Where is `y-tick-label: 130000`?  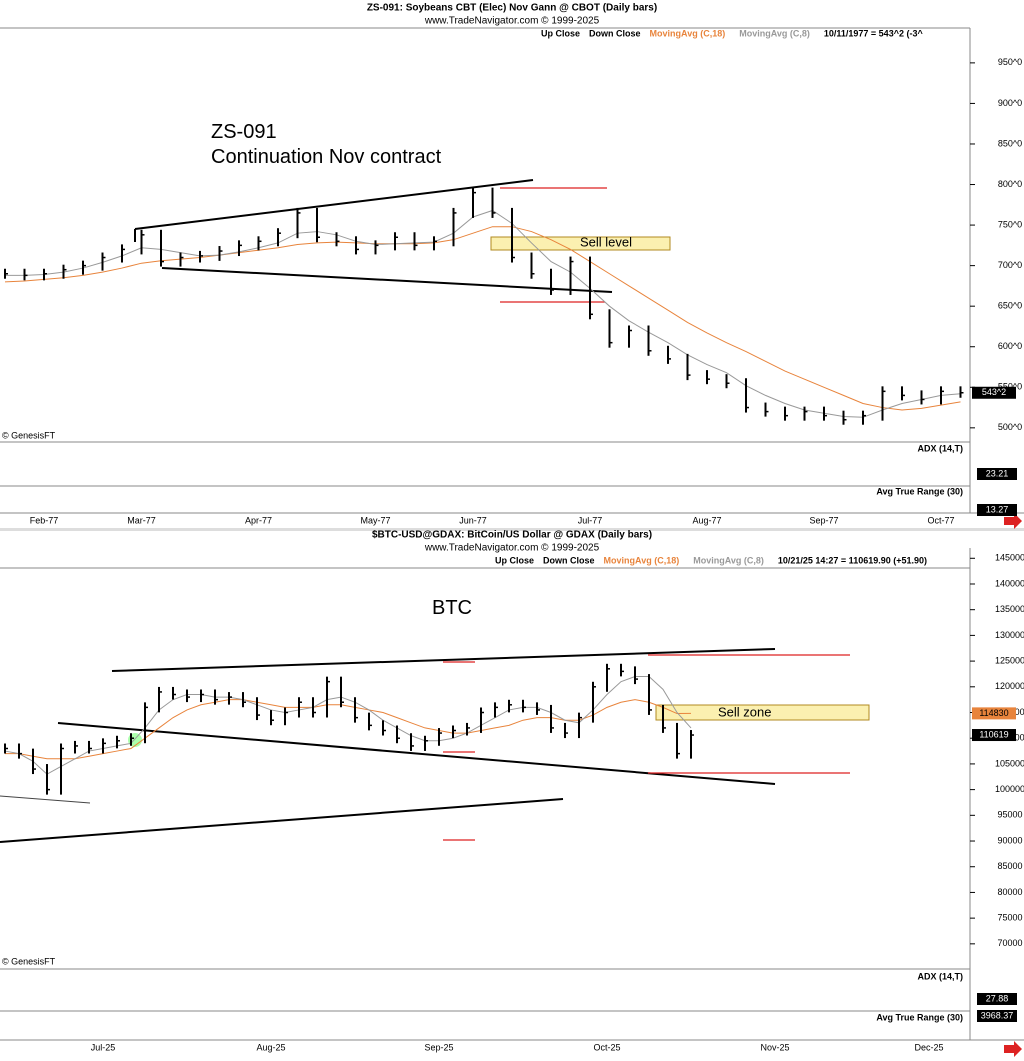
y-tick-label: 130000 is located at coordinates (1009, 635).